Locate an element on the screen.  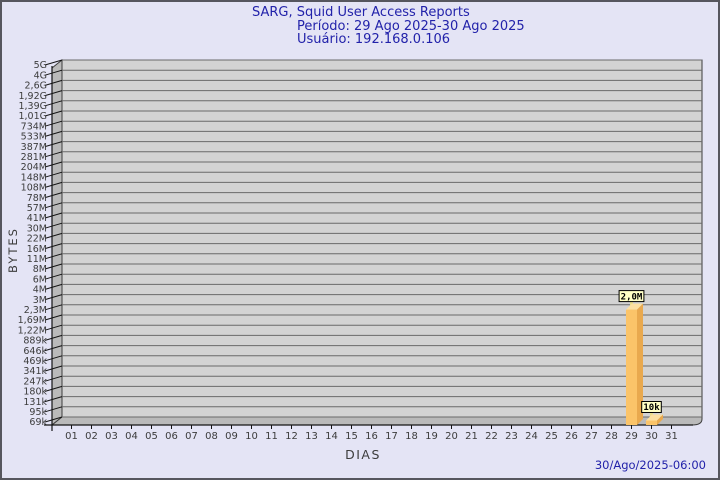
y-tick-label: 95k is located at coordinates (38, 412).